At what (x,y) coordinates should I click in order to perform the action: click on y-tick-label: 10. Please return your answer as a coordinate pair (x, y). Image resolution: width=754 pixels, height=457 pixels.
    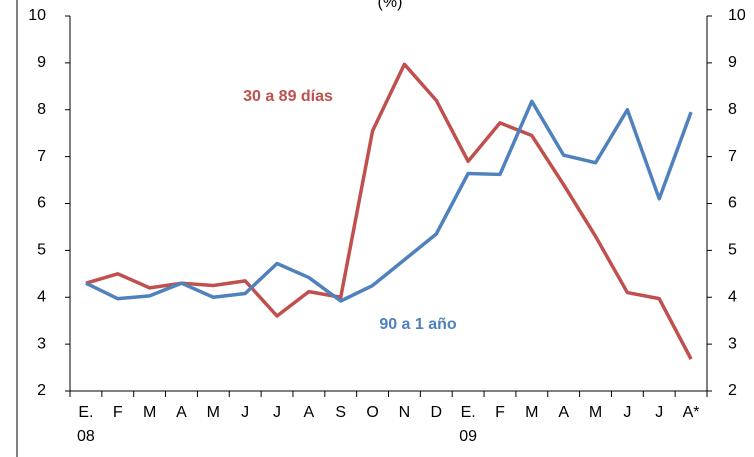
    Looking at the image, I should click on (37, 15).